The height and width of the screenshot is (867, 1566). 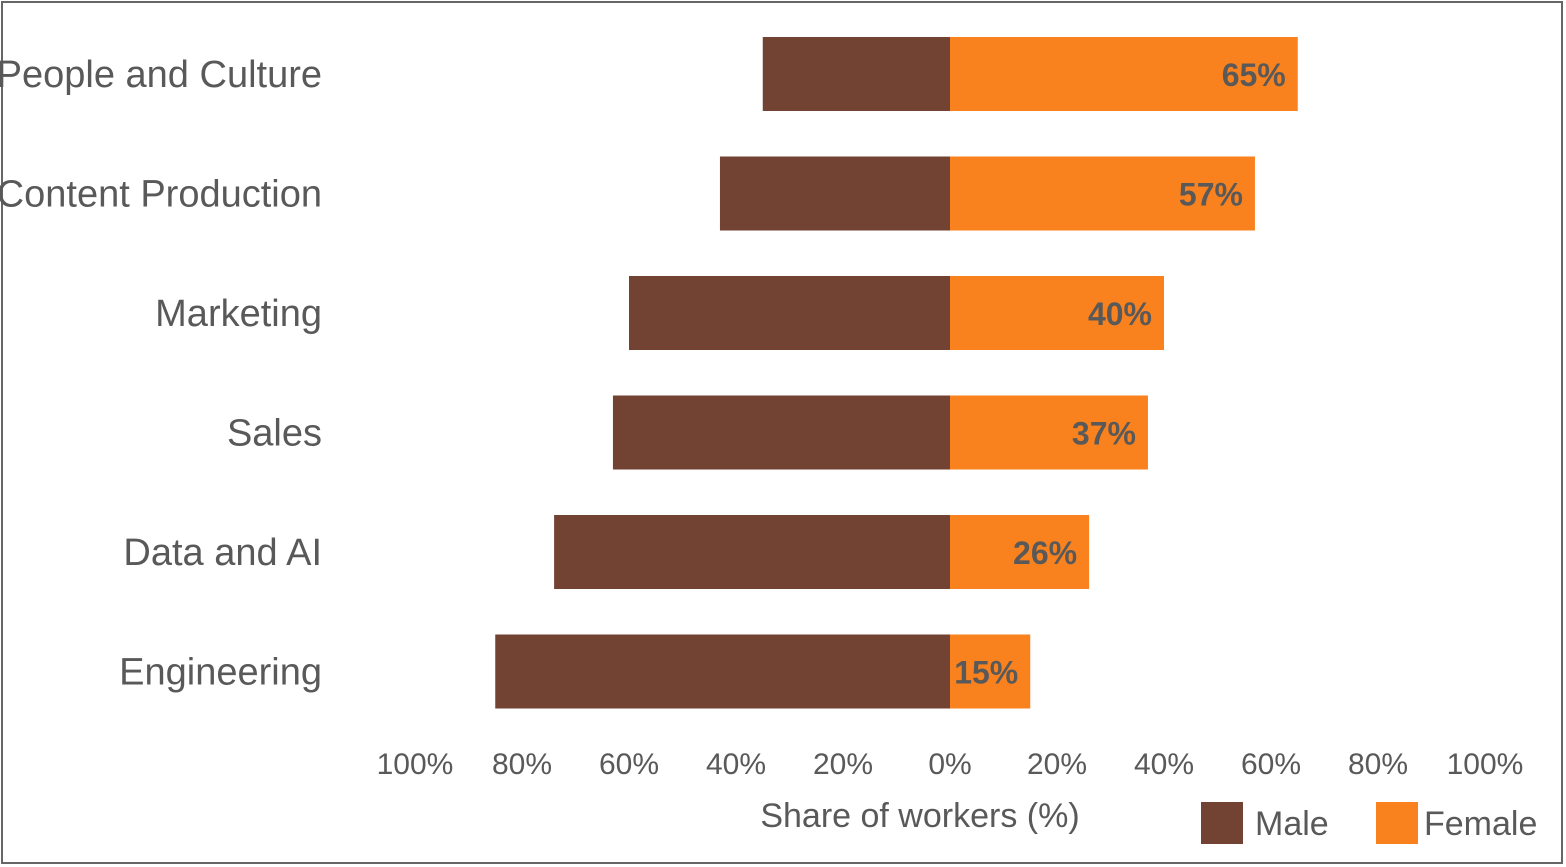 I want to click on x-tick-label: 0%, so click(x=949, y=764).